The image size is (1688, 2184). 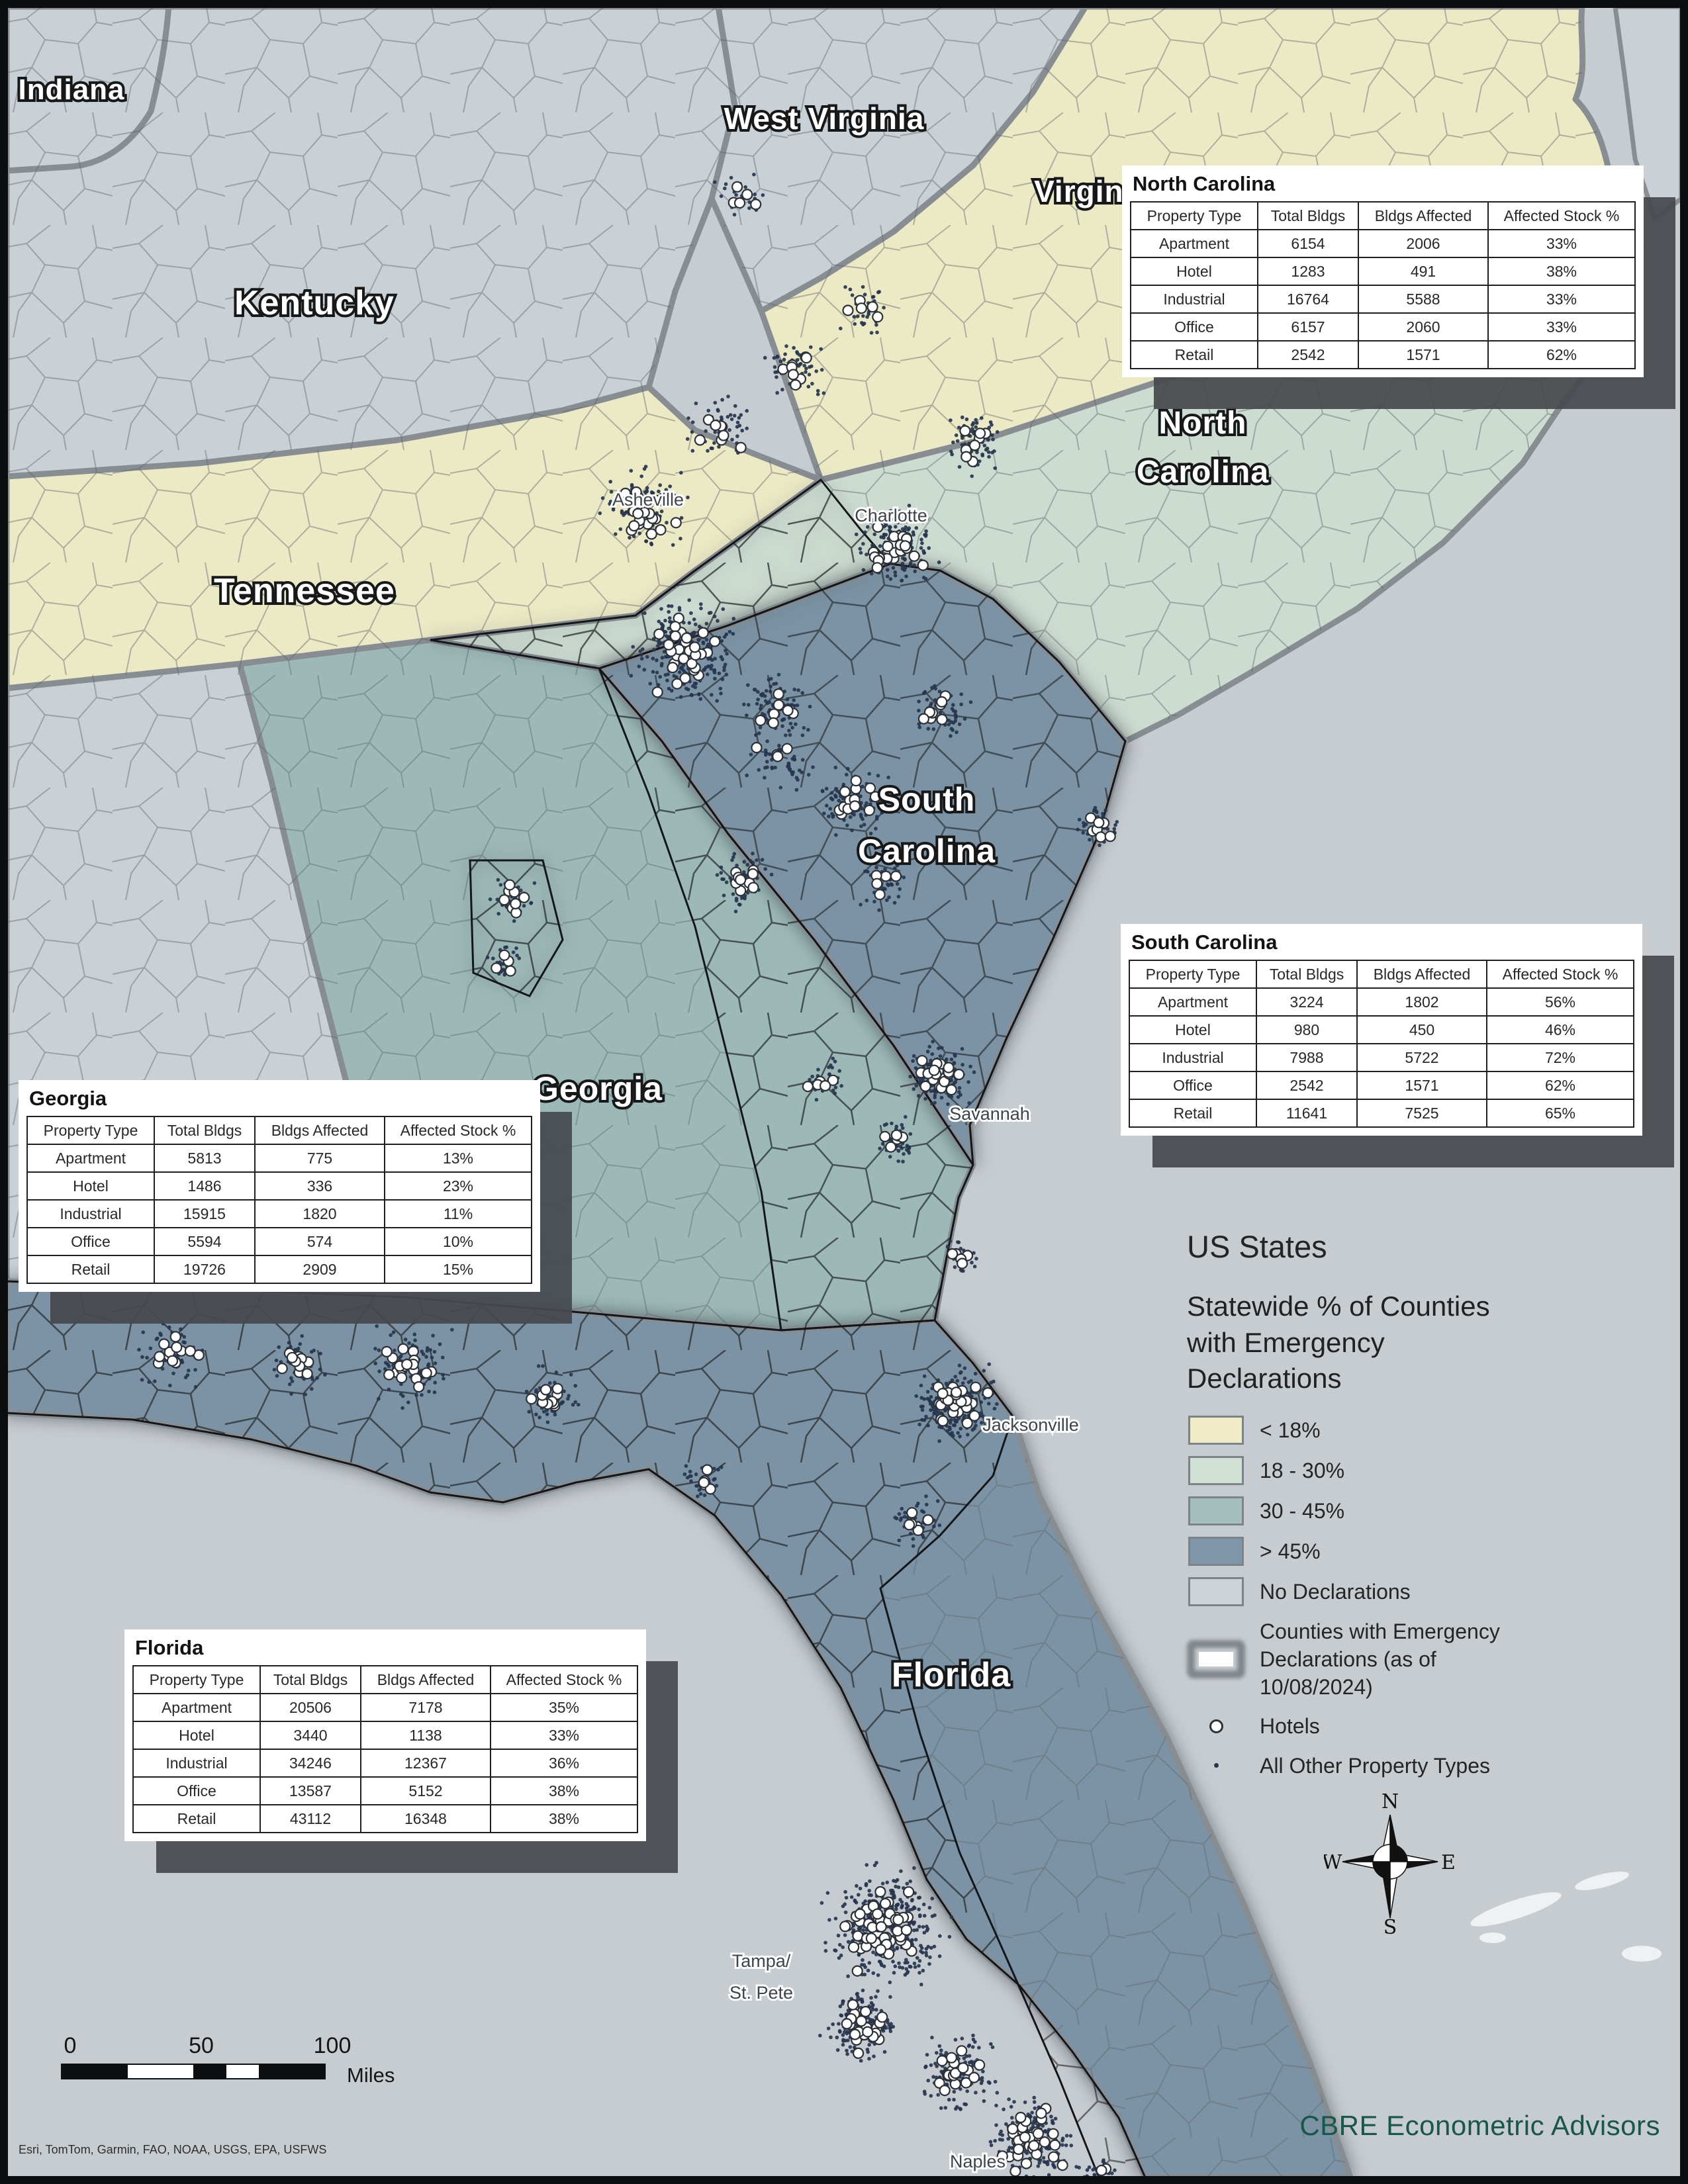 I want to click on legend-swatch-wrap, so click(x=1216, y=1591).